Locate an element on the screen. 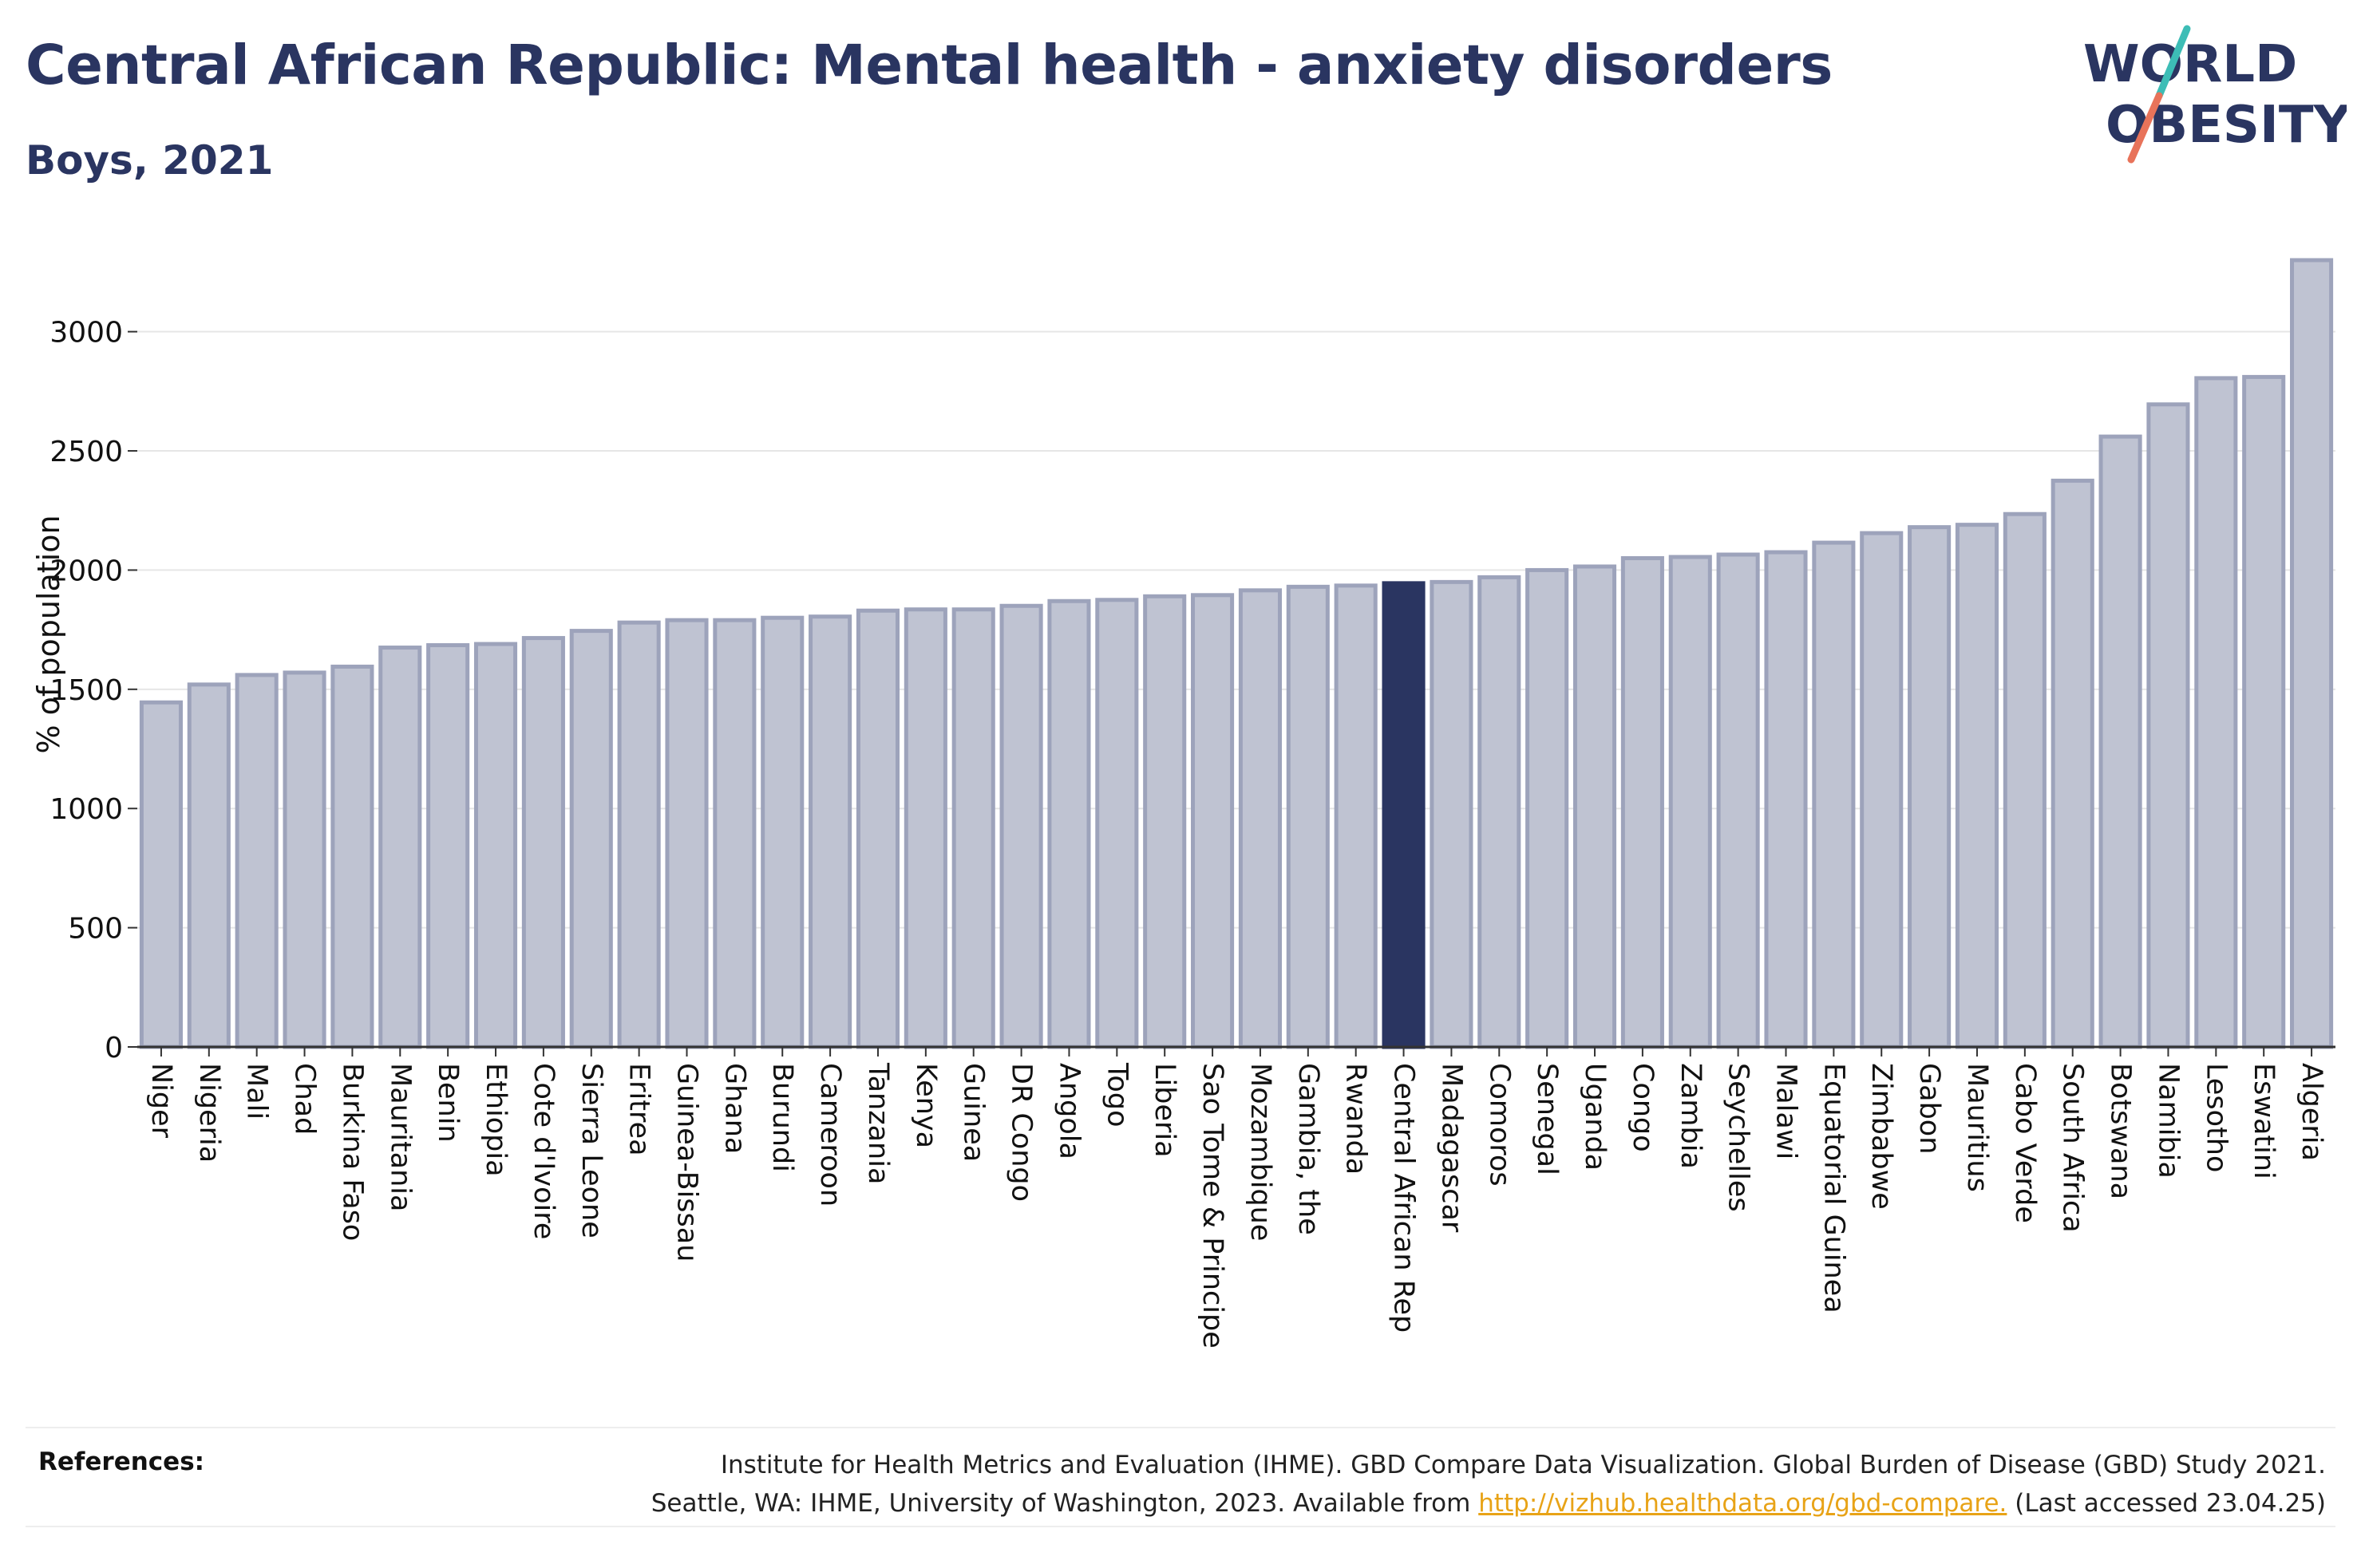  x-tick-label: Angola is located at coordinates (1069, 1111).